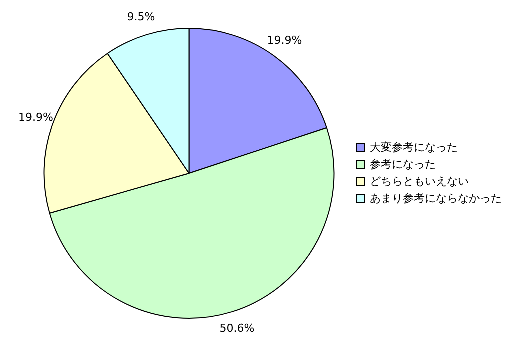 The image size is (530, 347). I want to click on data-label: 9.5%, so click(141, 17).